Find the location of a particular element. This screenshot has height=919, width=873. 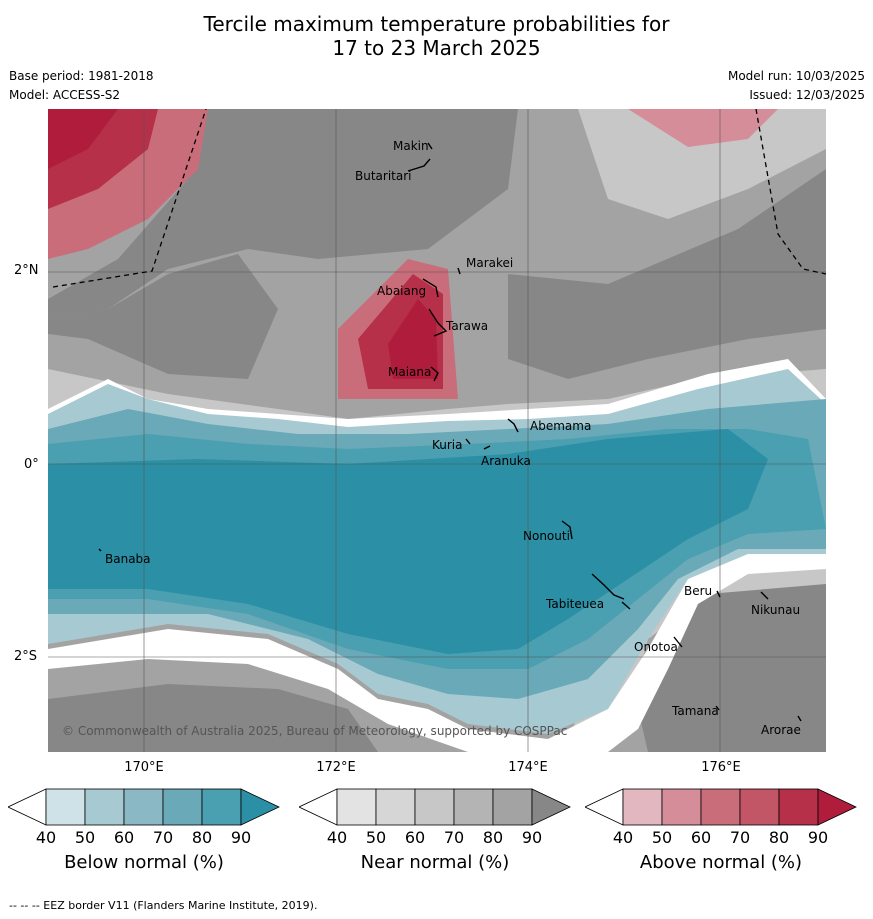

issued-date: Issued: 12/03/2025 is located at coordinates (807, 95).